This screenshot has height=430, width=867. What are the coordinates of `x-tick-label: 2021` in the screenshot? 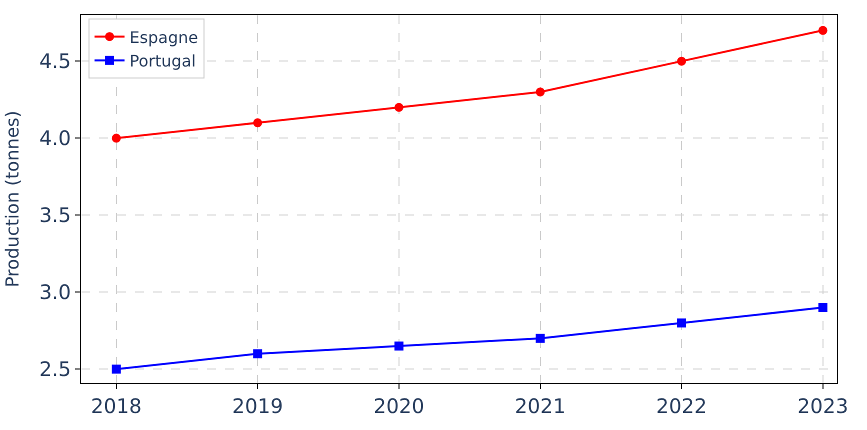 It's located at (540, 406).